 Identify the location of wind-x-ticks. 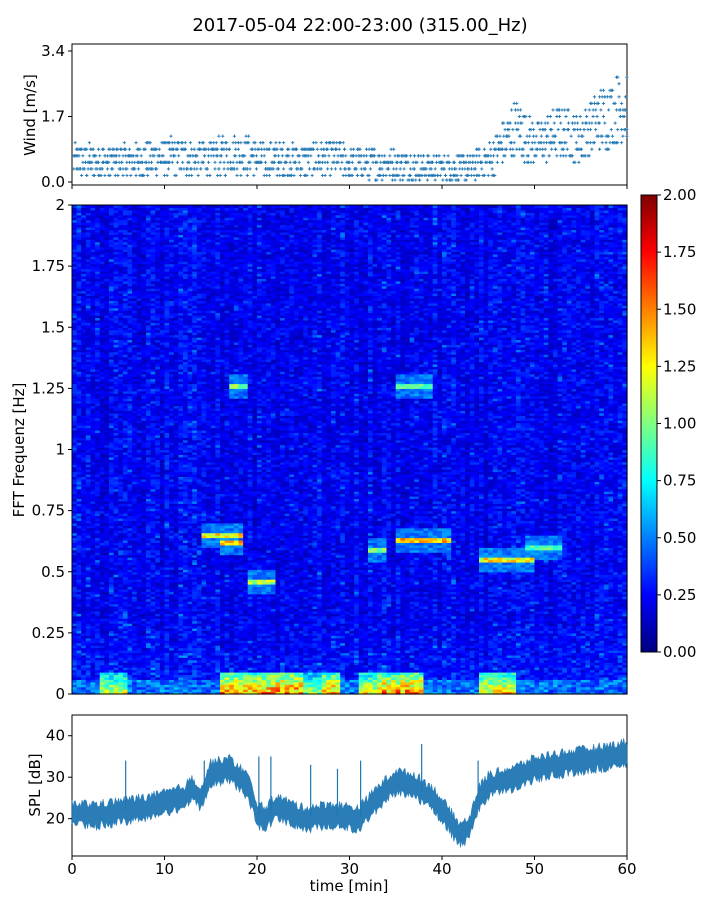
(349, 187).